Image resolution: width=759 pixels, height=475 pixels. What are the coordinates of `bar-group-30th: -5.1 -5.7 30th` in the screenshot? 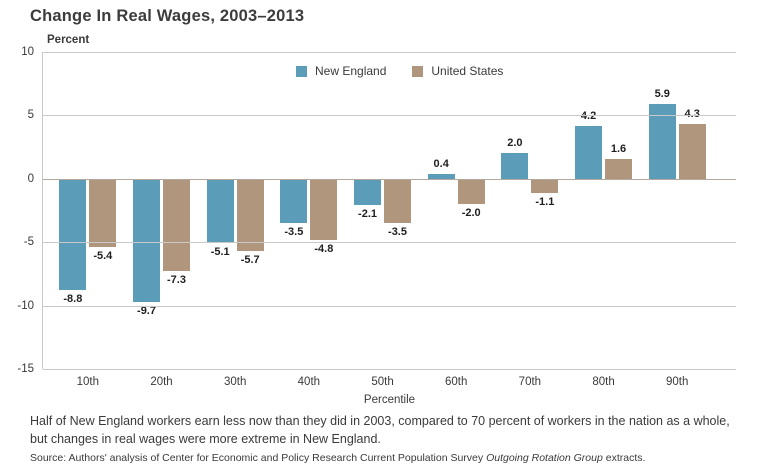 It's located at (235, 220).